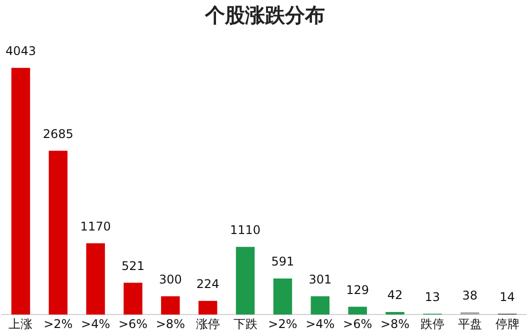  I want to click on data-label: 129, so click(358, 289).